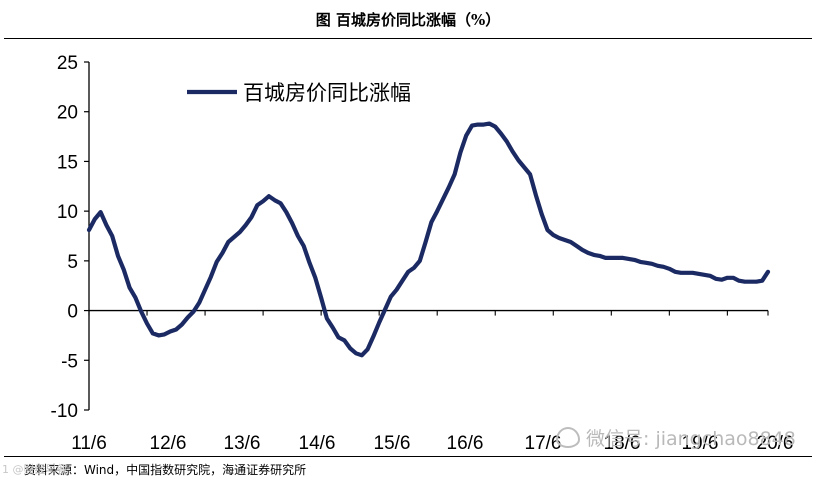  What do you see at coordinates (700, 443) in the screenshot?
I see `x-tick-label: 19/6` at bounding box center [700, 443].